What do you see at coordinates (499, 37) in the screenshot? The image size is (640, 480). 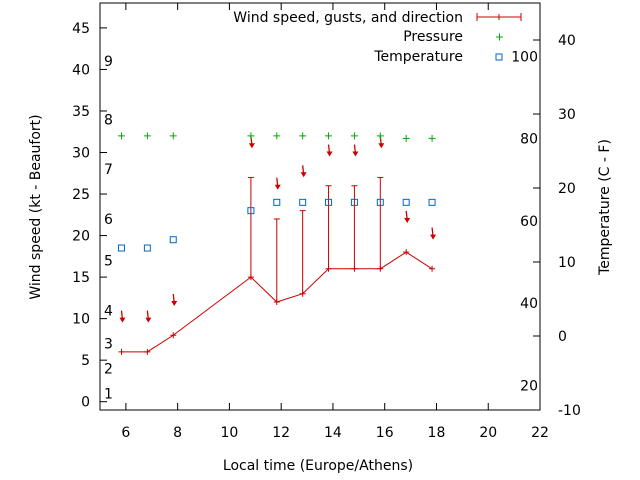 I see `legend-marker-pressure` at bounding box center [499, 37].